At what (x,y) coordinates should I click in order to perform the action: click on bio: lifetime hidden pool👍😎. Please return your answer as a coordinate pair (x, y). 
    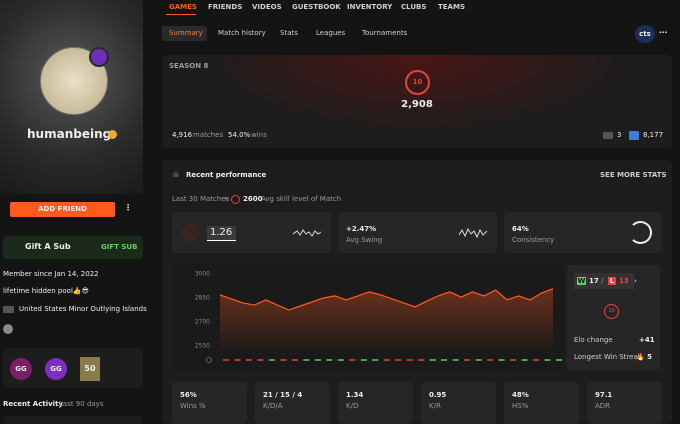
    Looking at the image, I should click on (46, 291).